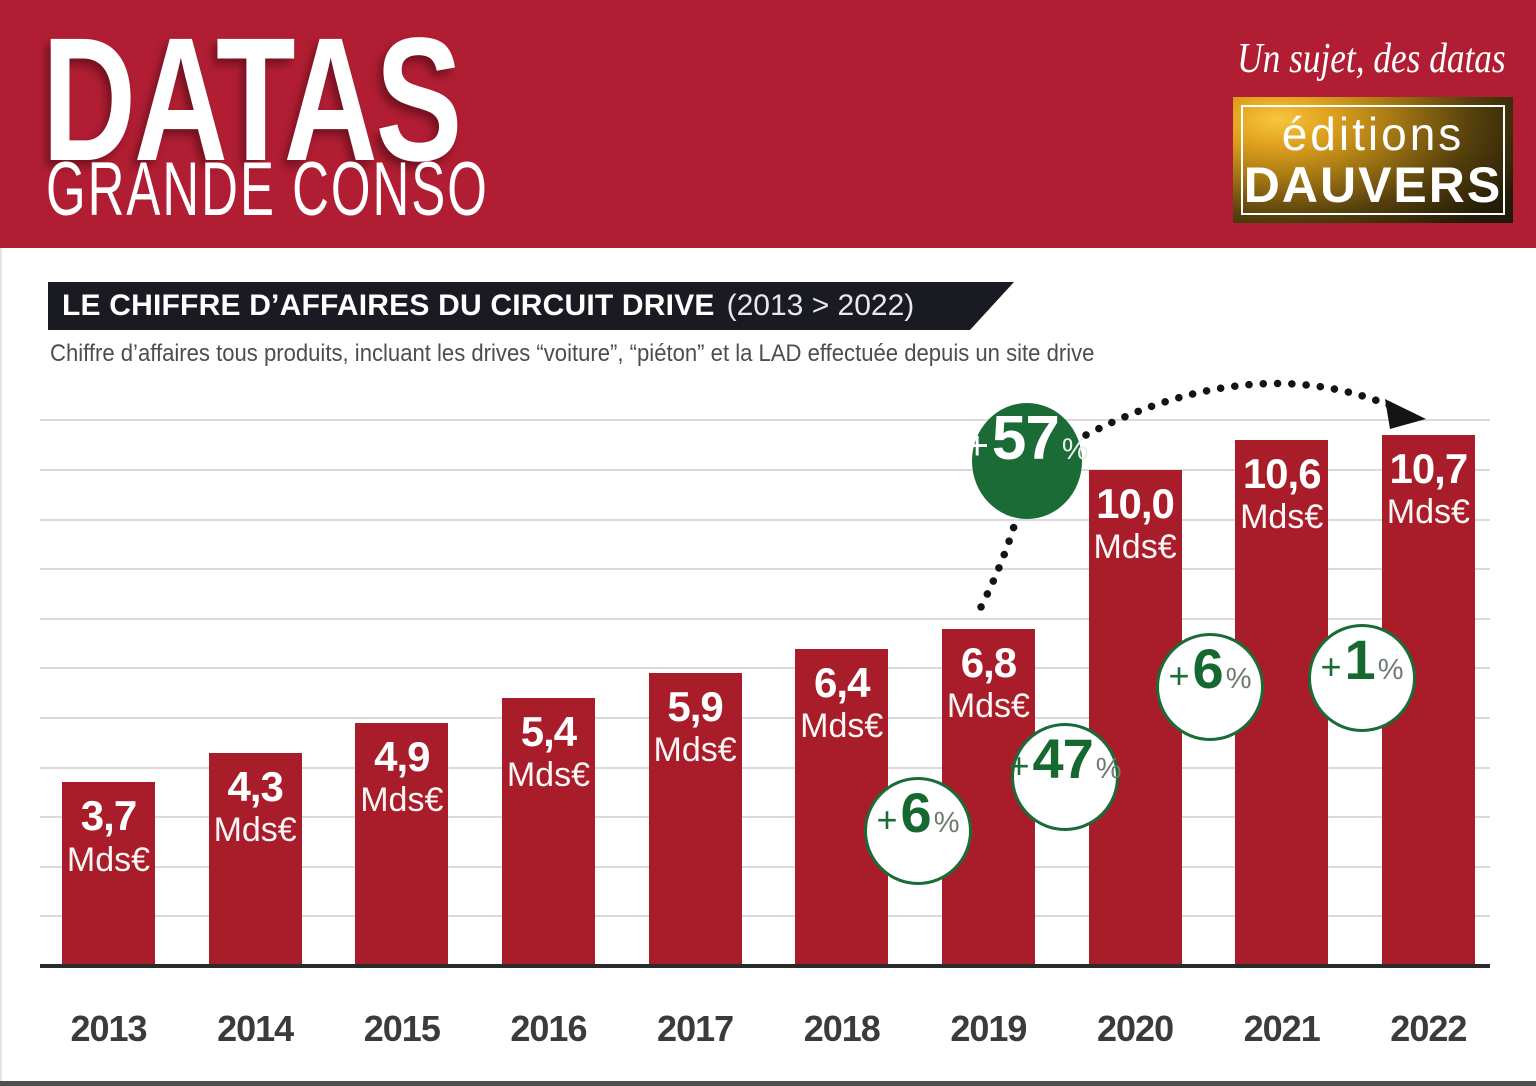  What do you see at coordinates (1025, 438) in the screenshot?
I see `badge-percent-value: 57` at bounding box center [1025, 438].